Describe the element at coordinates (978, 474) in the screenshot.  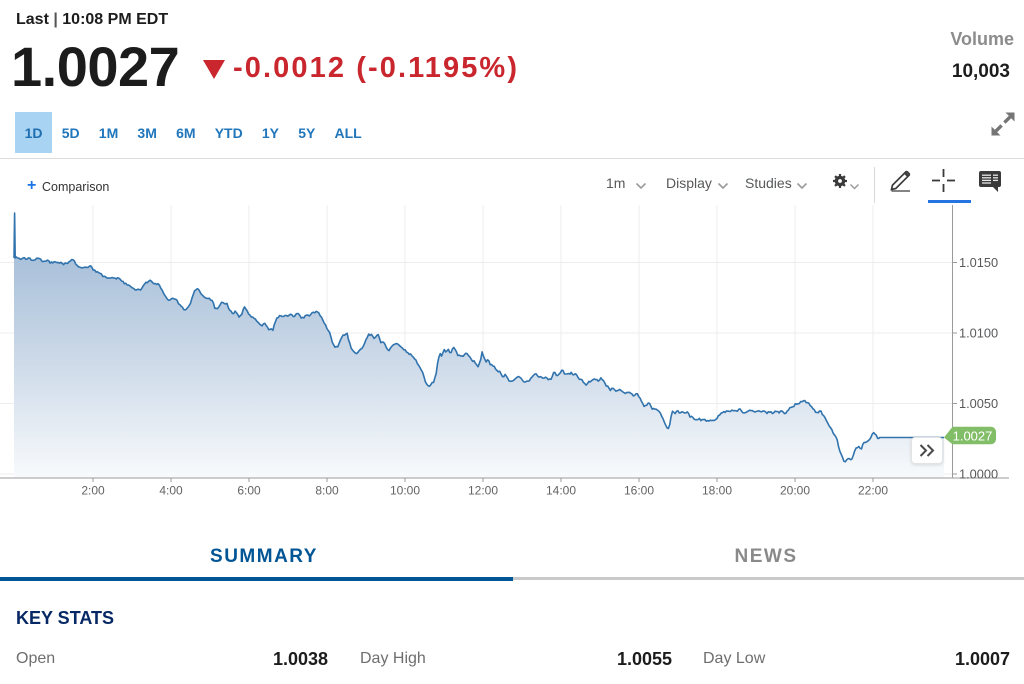
I see `svg-text: 1.0000` at that location.